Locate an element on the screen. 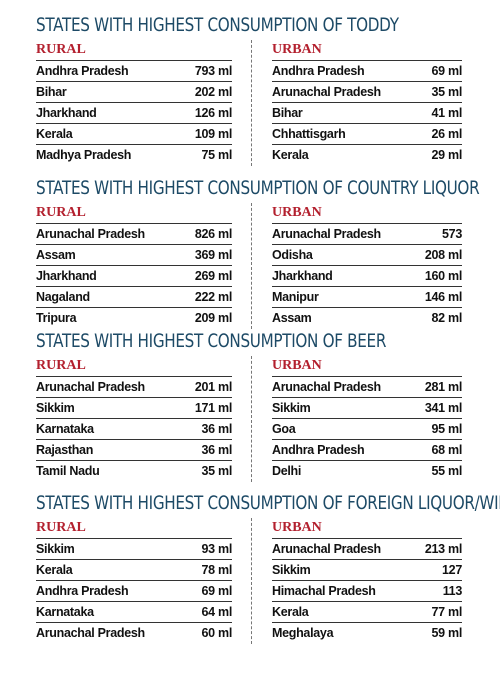  consumption-value: 369 ml is located at coordinates (213, 255).